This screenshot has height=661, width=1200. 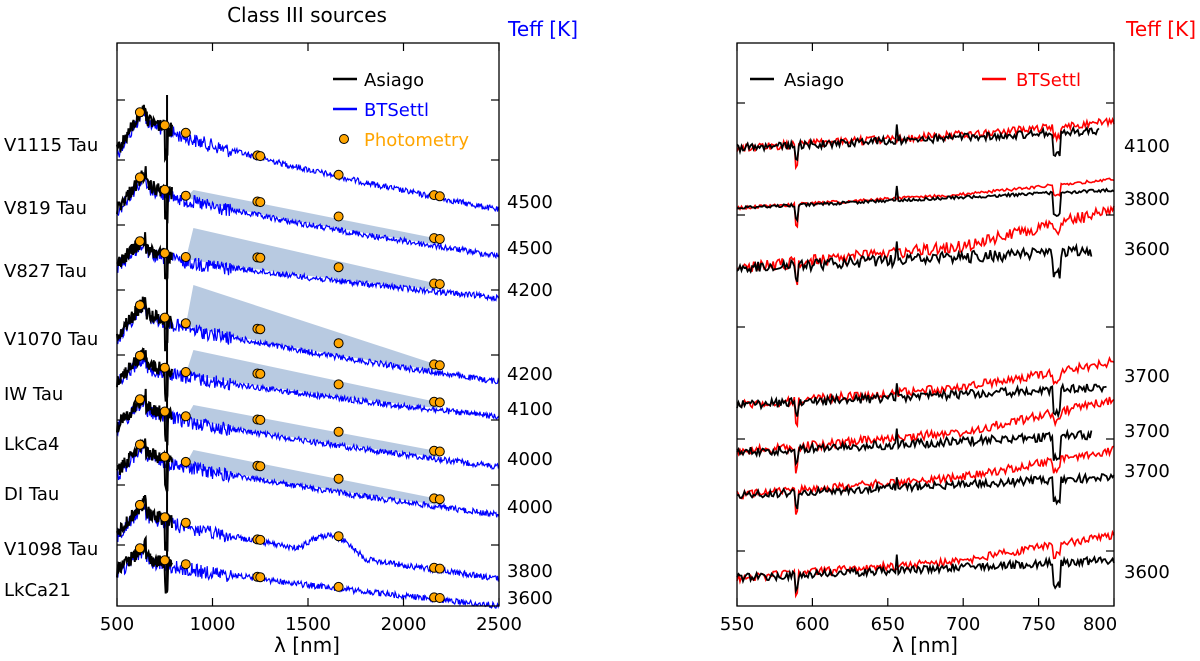 What do you see at coordinates (530, 409) in the screenshot?
I see `left-teff-label: 4100` at bounding box center [530, 409].